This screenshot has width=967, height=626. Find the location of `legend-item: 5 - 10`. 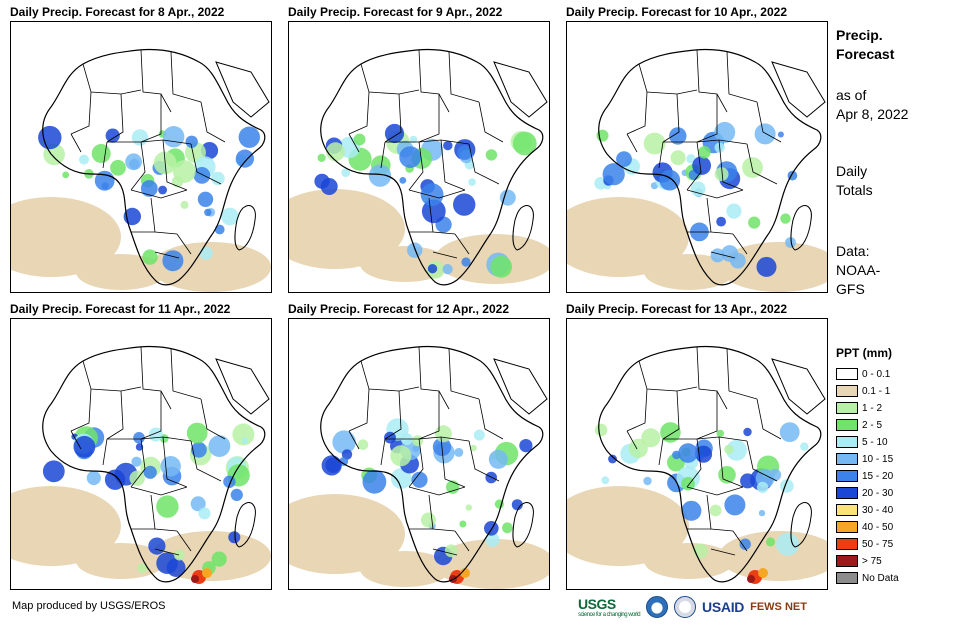

legend-item: 5 - 10 is located at coordinates (862, 442).